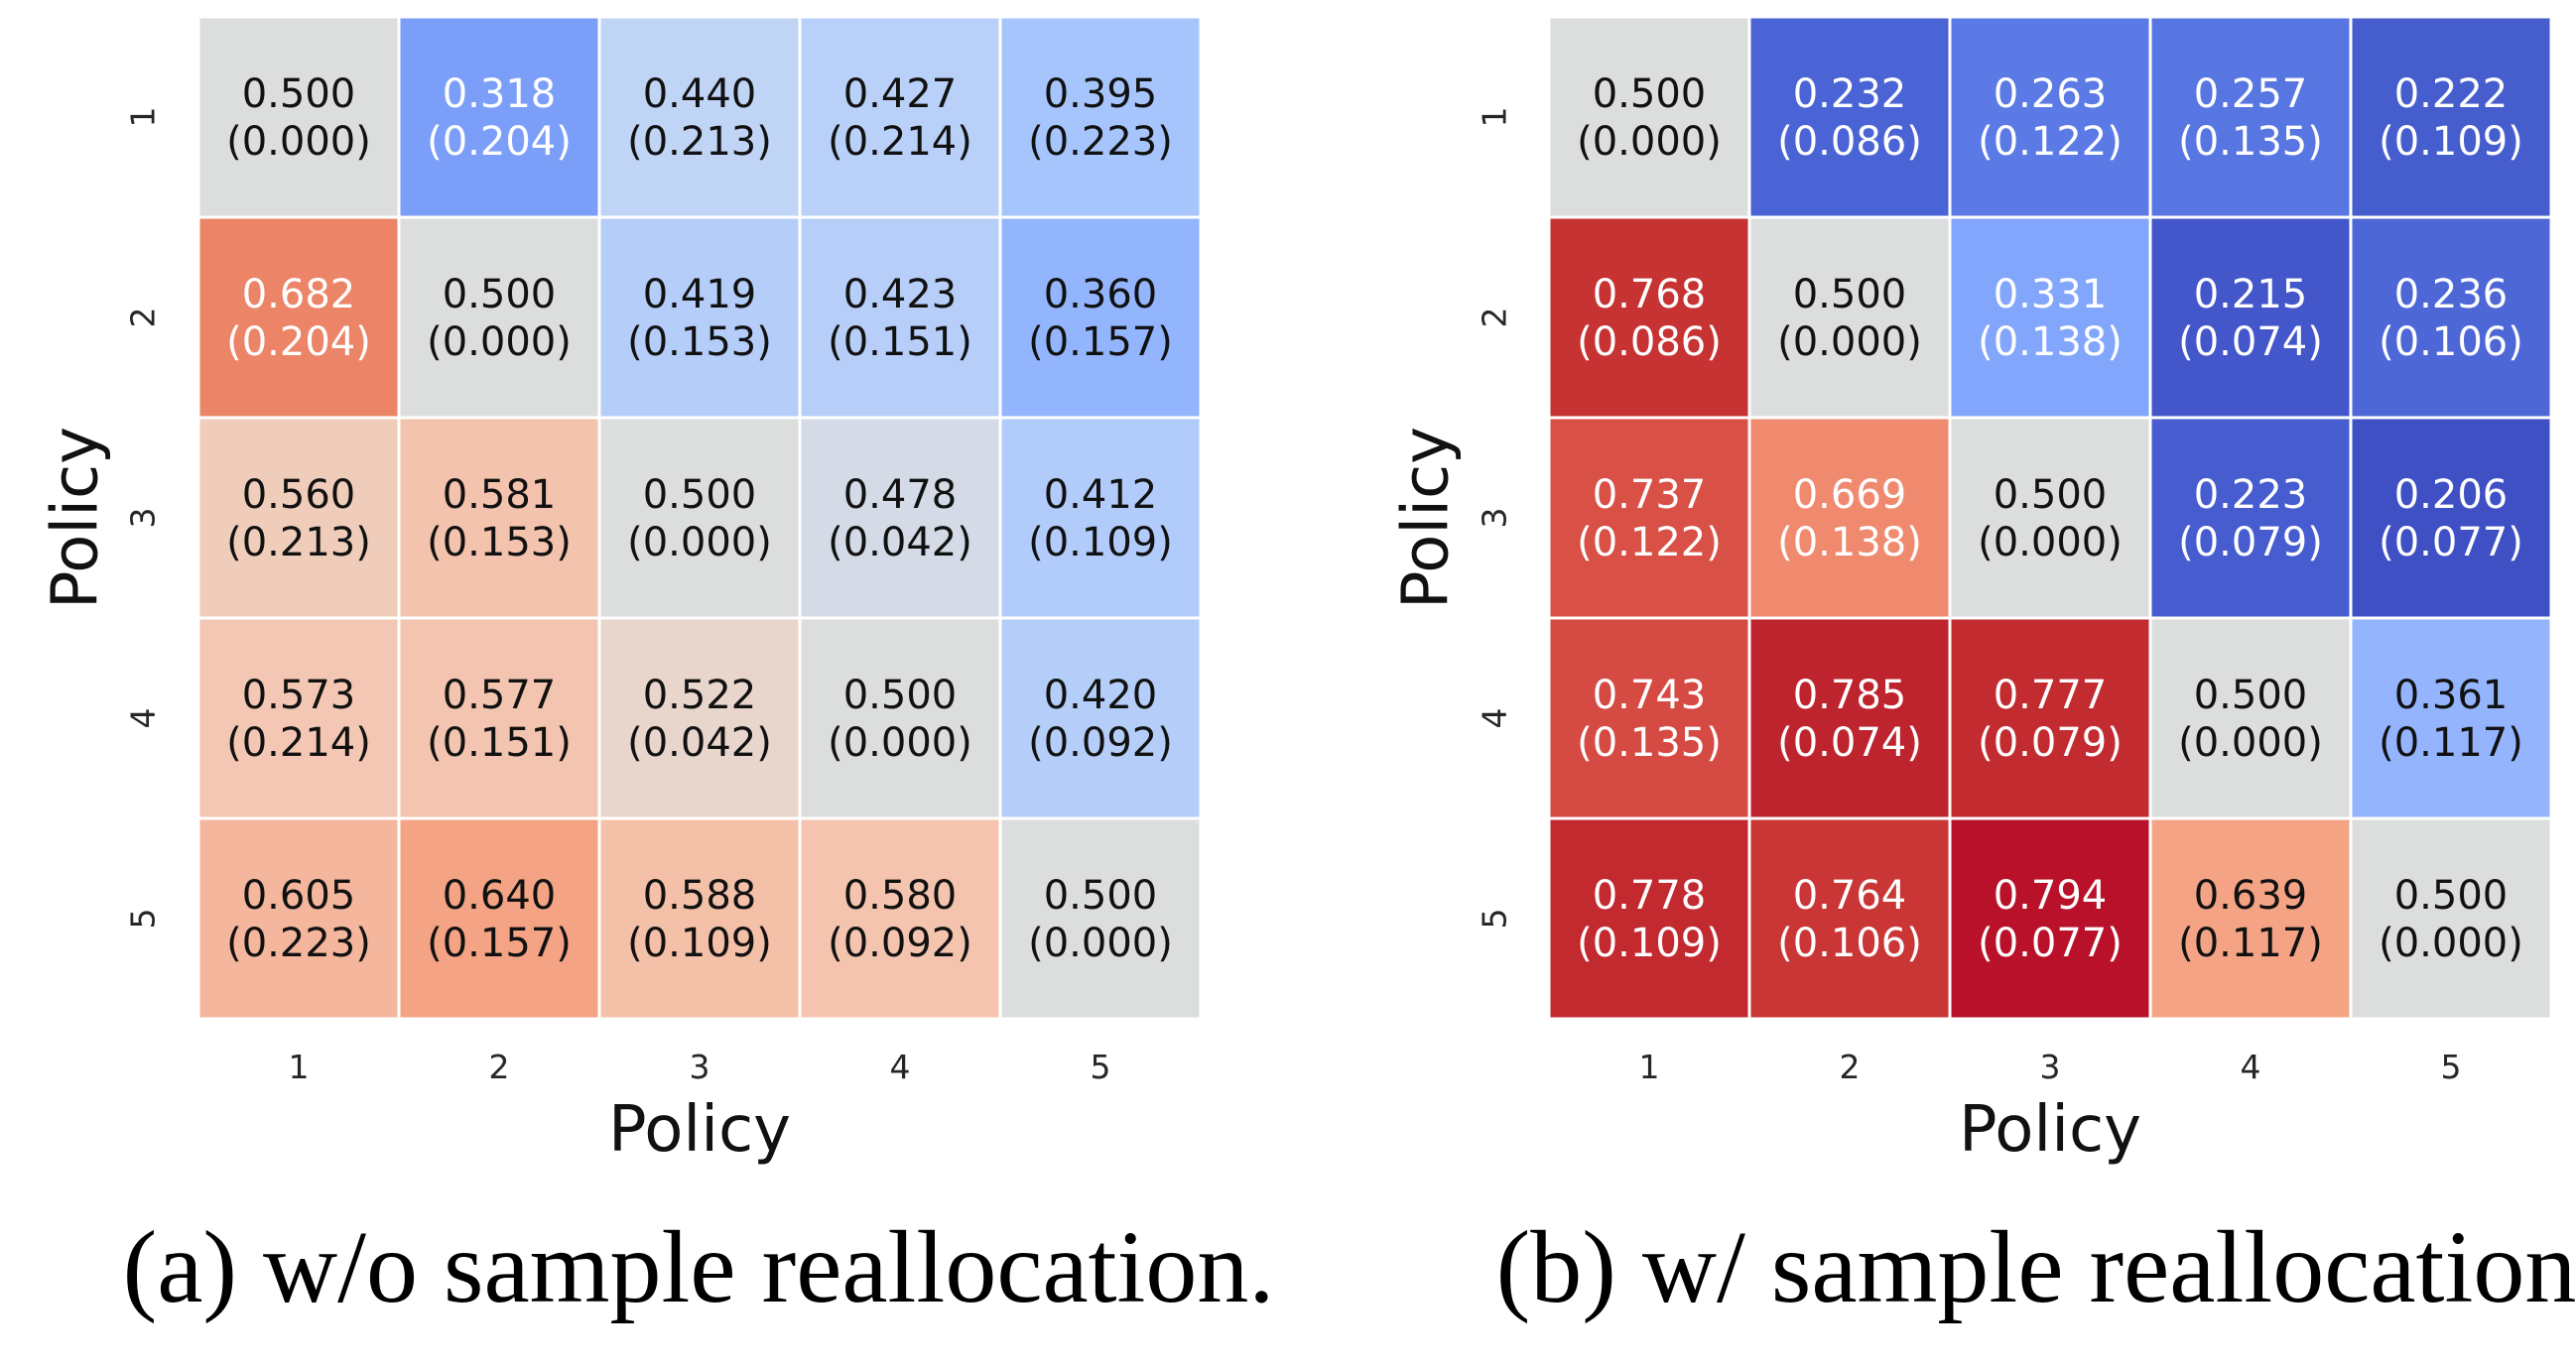  I want to click on y-tick-label: 5, so click(144, 919).